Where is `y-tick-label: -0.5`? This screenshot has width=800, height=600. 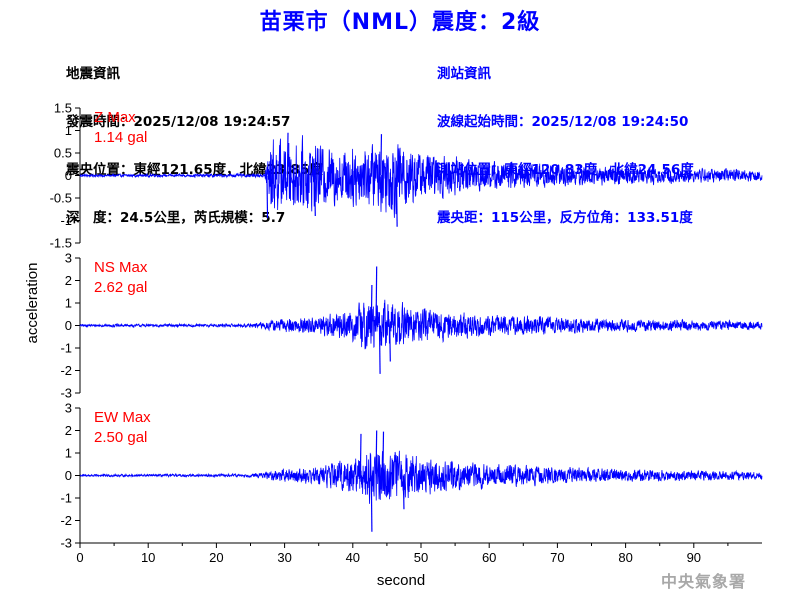
y-tick-label: -0.5 is located at coordinates (61, 198).